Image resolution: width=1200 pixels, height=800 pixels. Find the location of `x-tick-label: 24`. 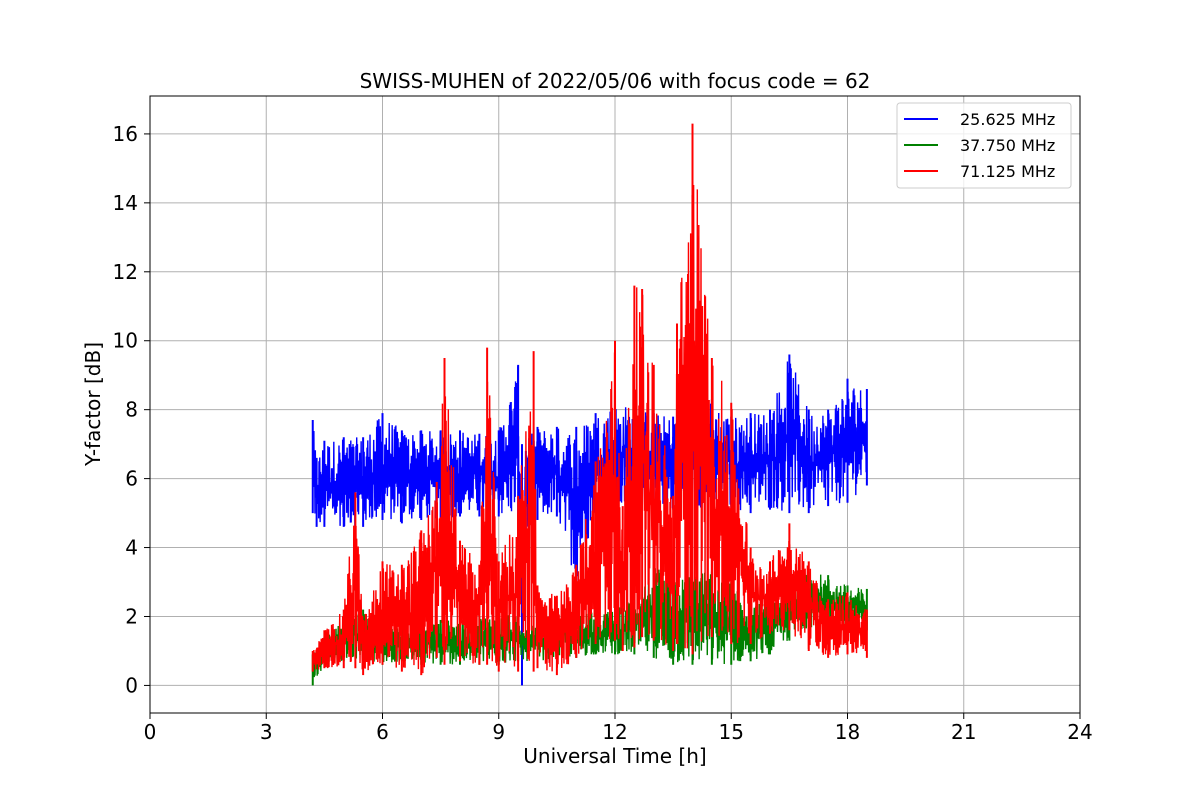

x-tick-label: 24 is located at coordinates (1079, 732).